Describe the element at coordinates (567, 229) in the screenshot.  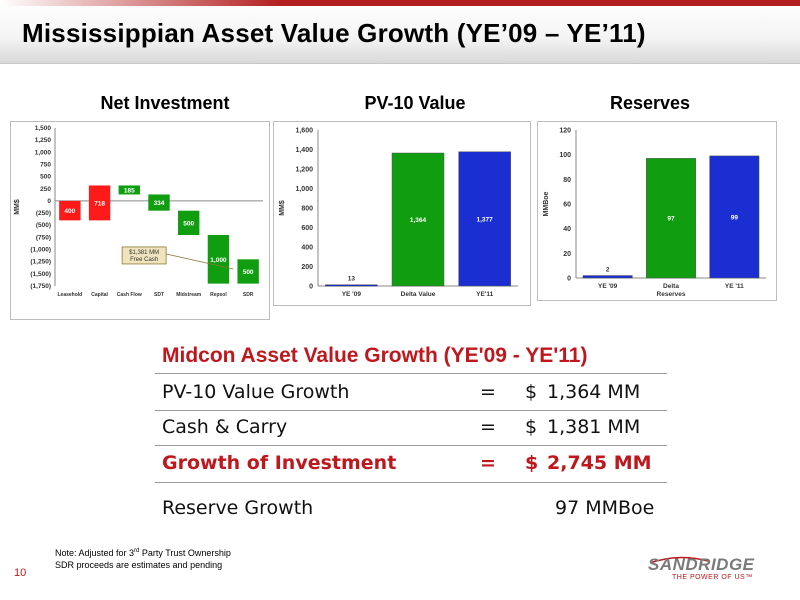
I see `y-tick-label: 40` at that location.